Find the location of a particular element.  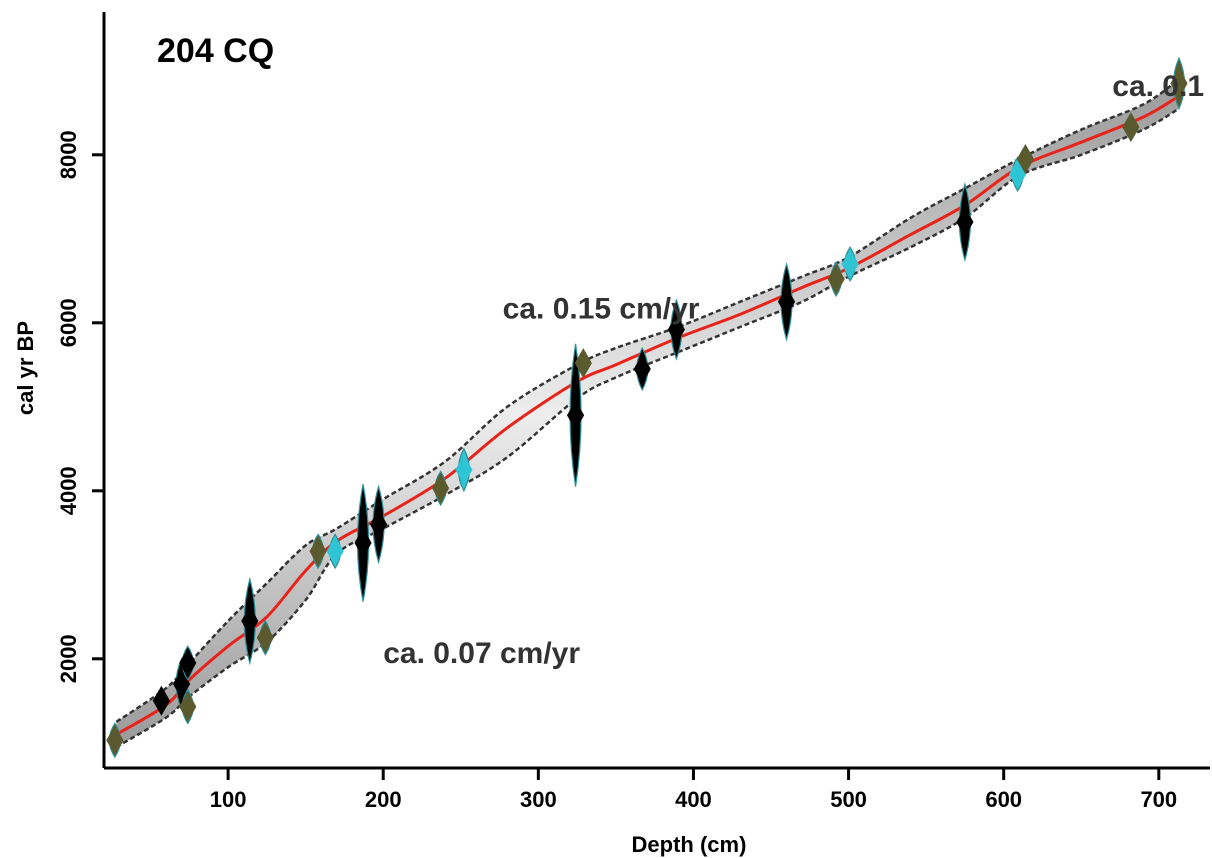

x-tick-label-200: 200 is located at coordinates (383, 799).